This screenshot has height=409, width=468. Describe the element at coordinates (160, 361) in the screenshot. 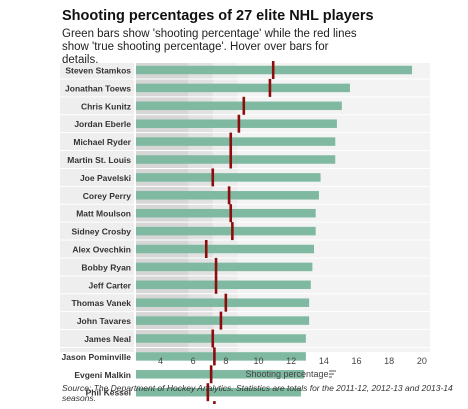

I see `x-tick-label: 4` at that location.